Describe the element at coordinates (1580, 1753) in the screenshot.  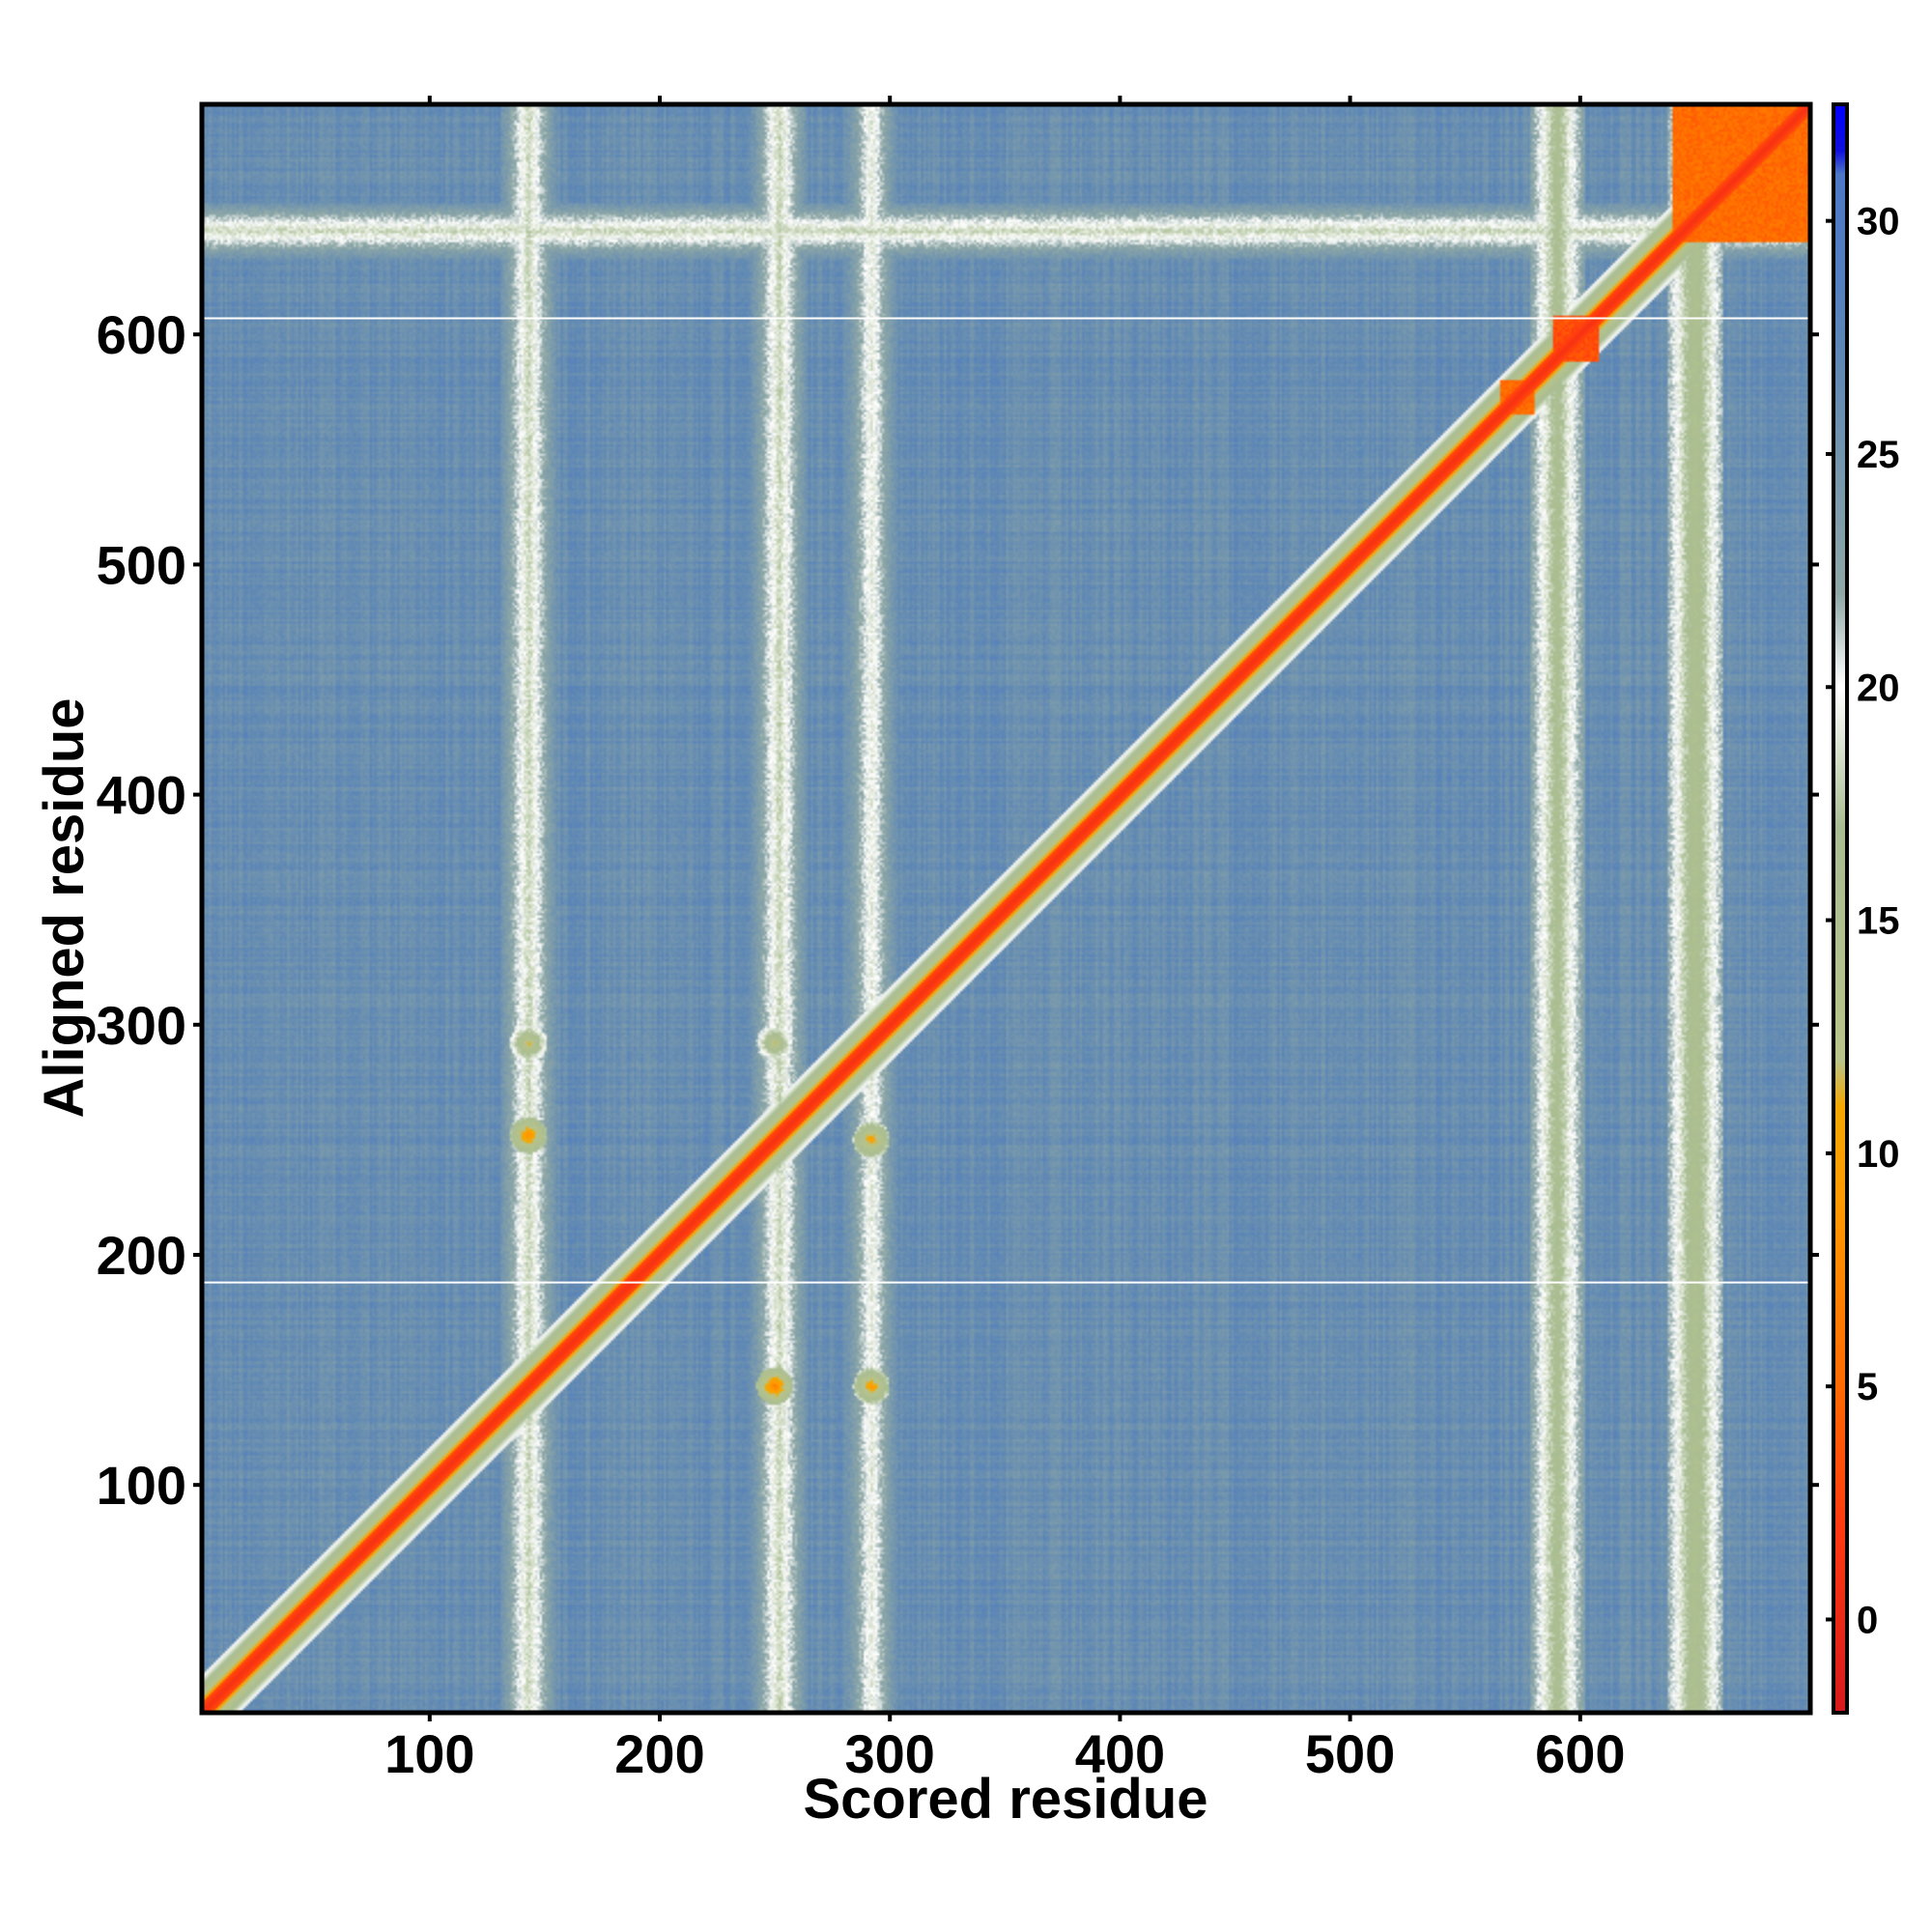
I see `x-tick-label: 600` at that location.